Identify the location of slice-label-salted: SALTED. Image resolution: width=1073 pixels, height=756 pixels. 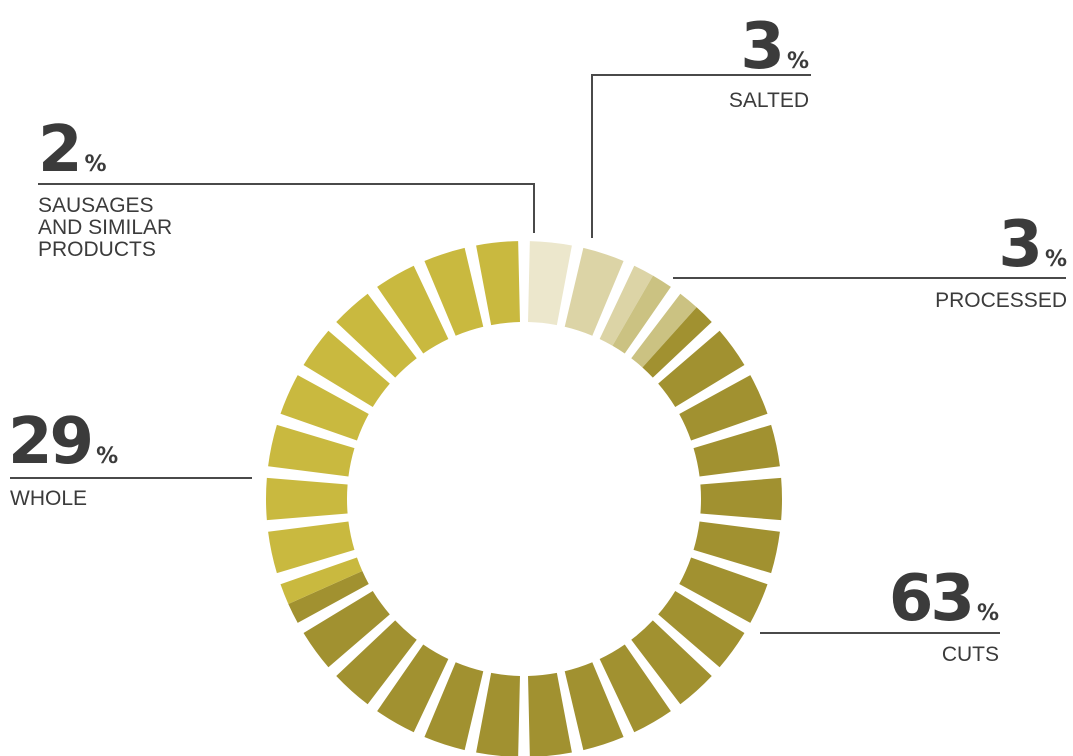
(768, 100).